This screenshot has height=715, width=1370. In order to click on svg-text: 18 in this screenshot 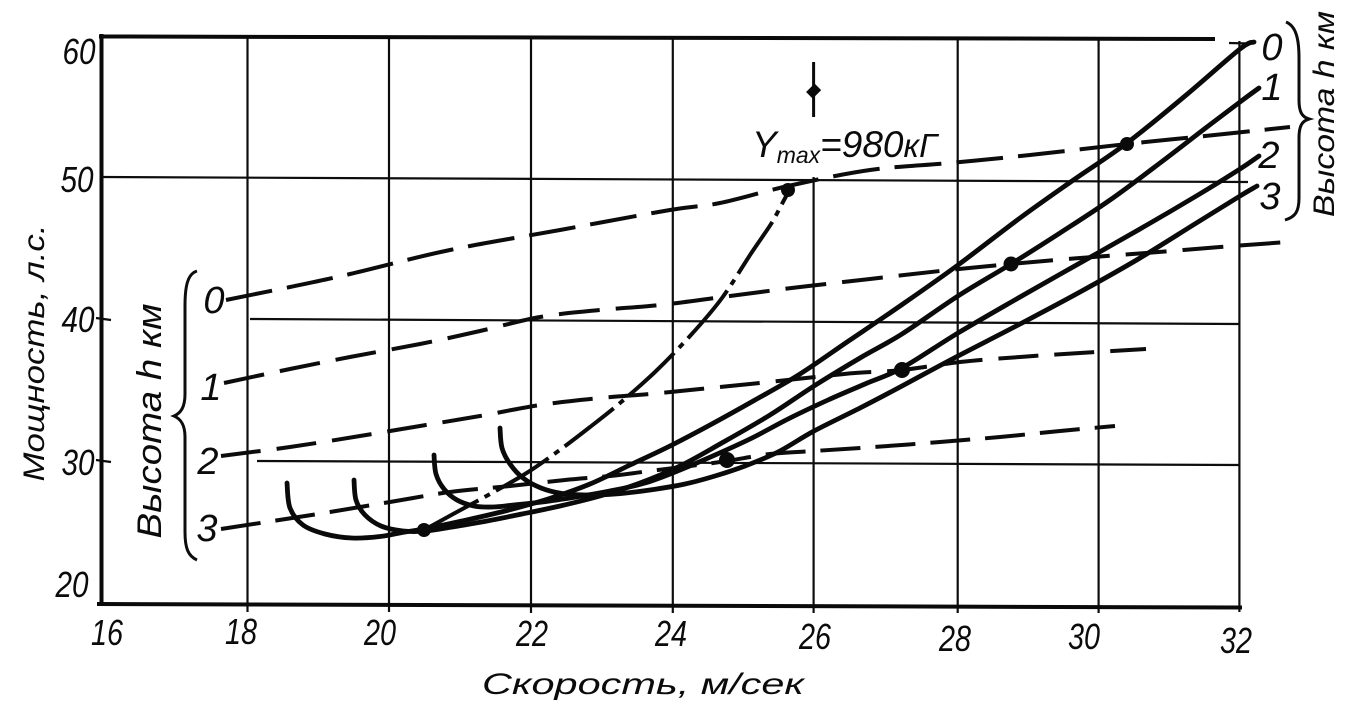, I will do `click(241, 631)`.